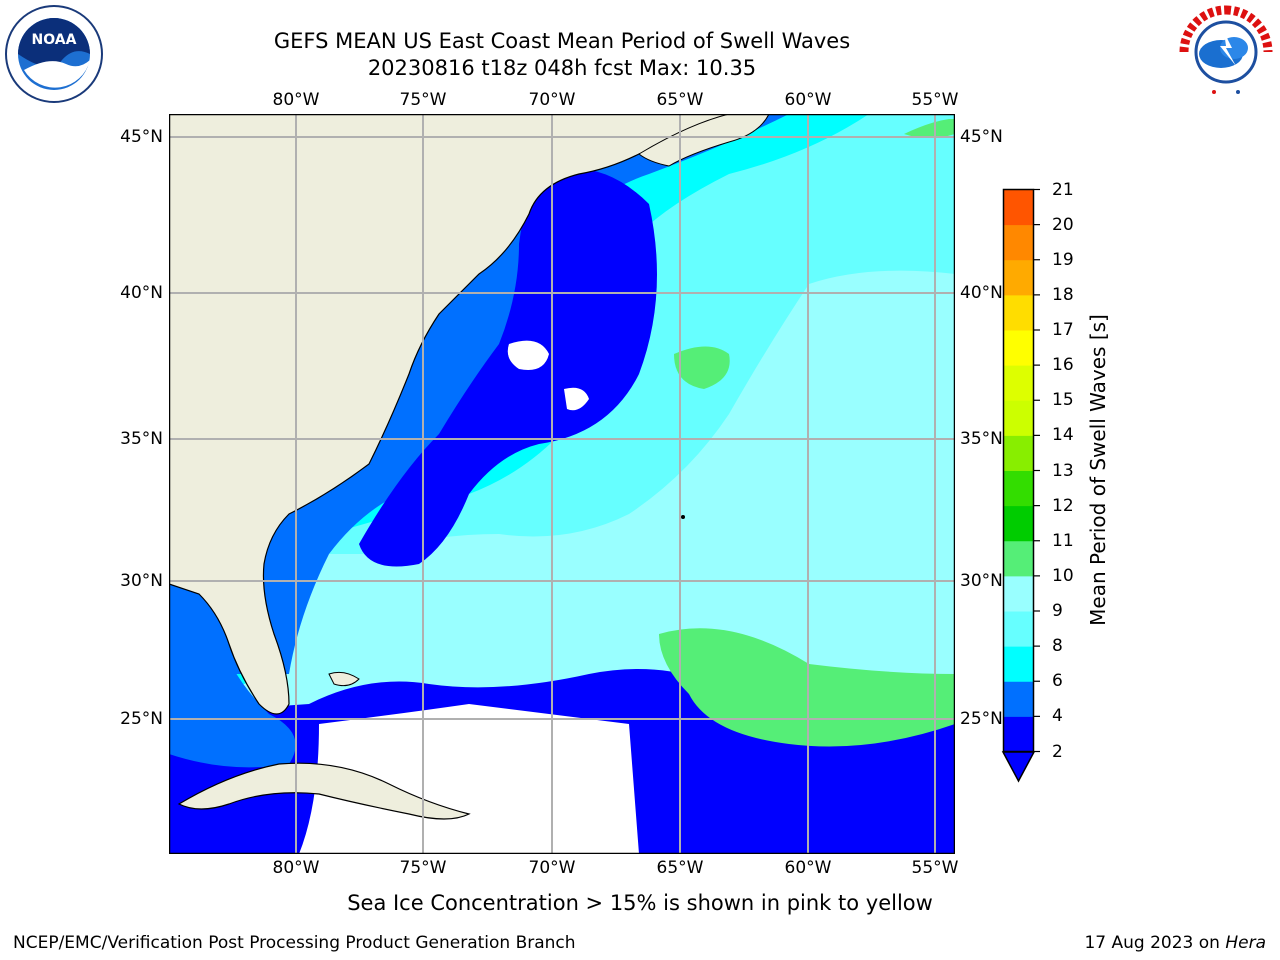  Describe the element at coordinates (1063, 575) in the screenshot. I see `colorbar-tick-label: 10` at that location.